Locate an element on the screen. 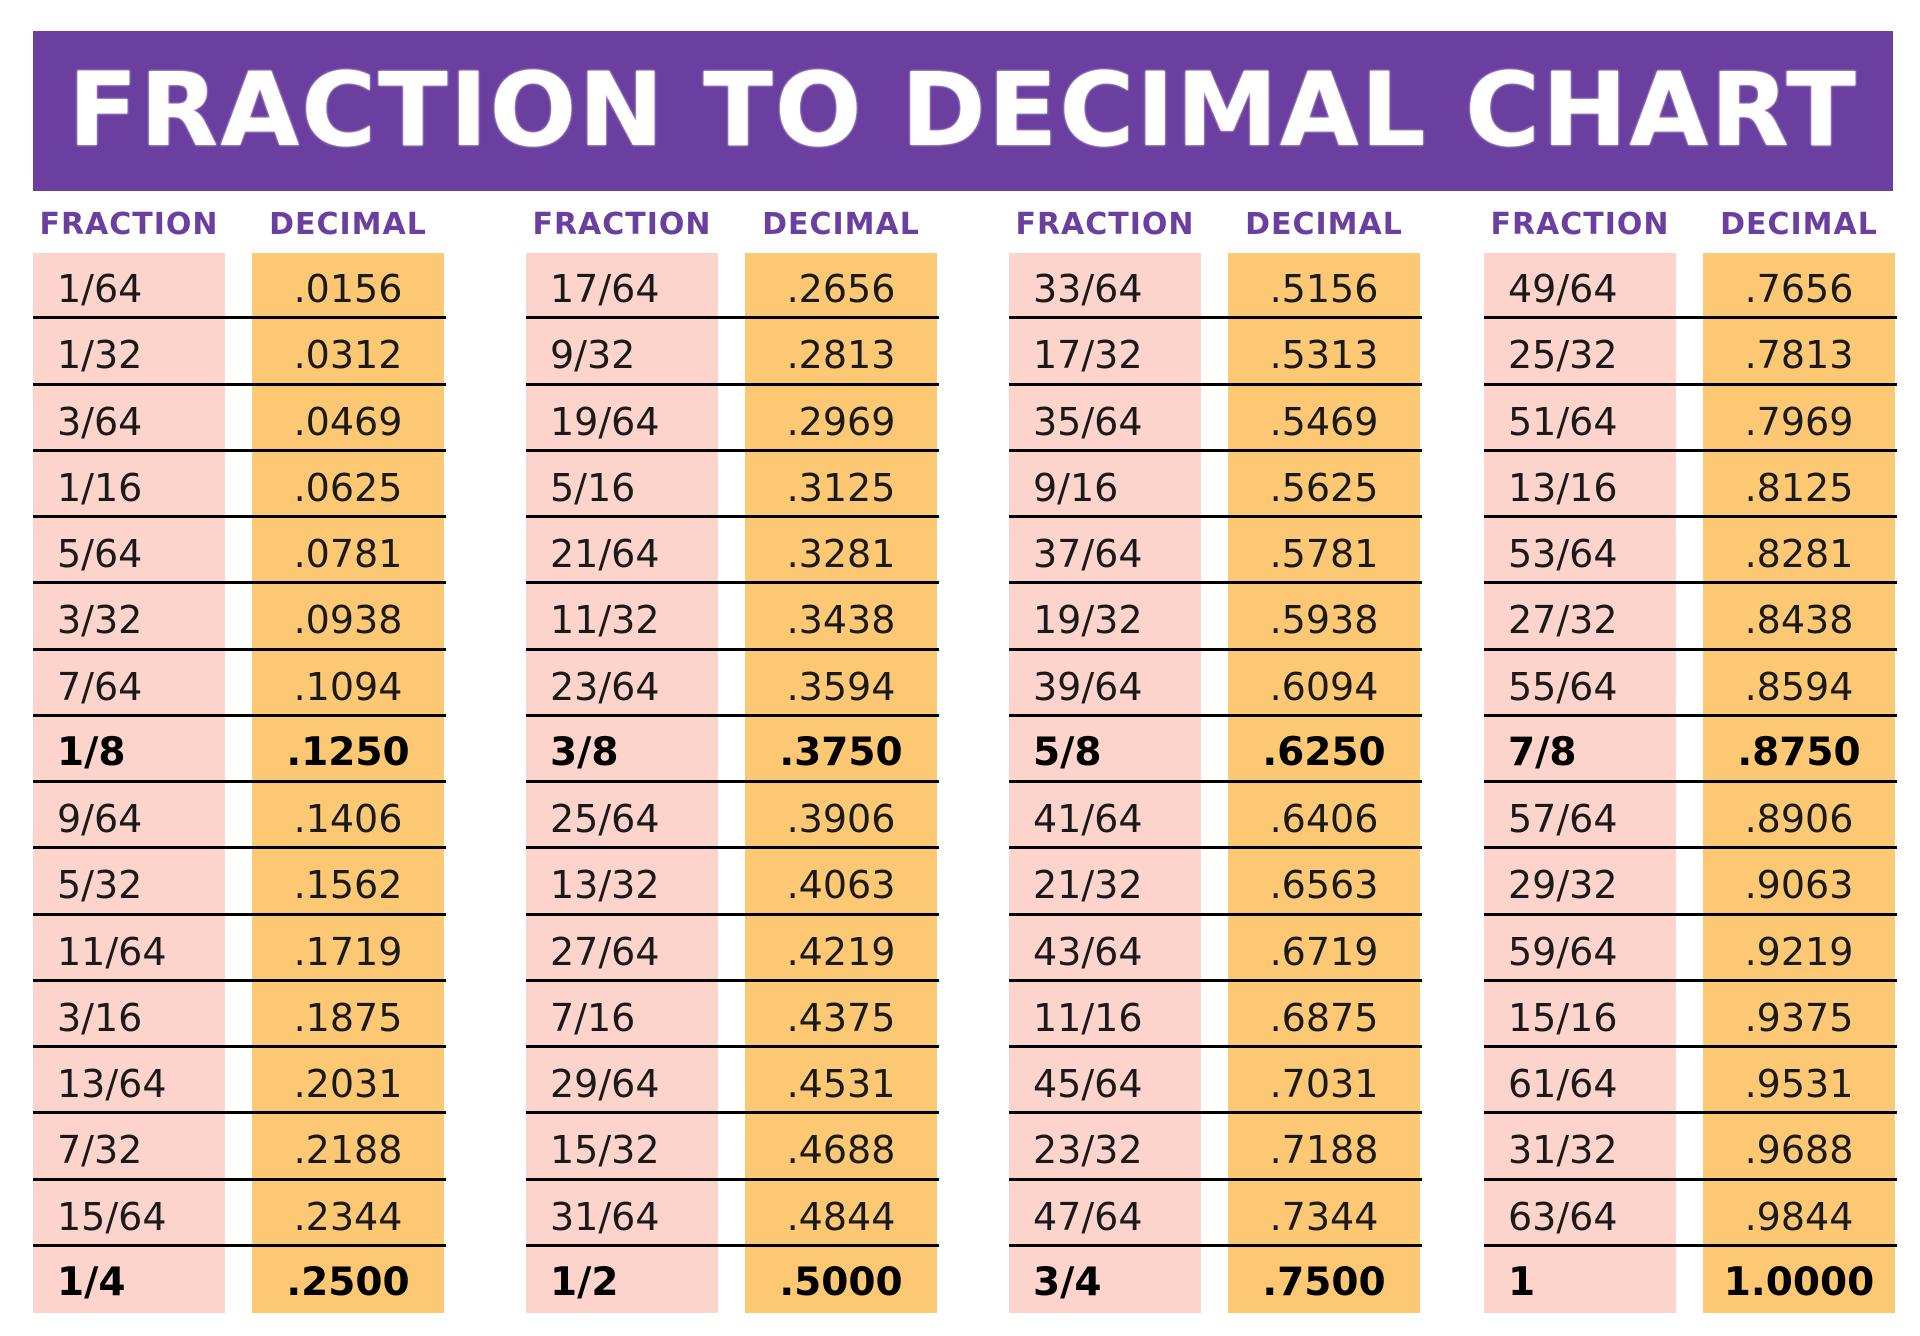  decimal-cell: .8438 is located at coordinates (1799, 620).